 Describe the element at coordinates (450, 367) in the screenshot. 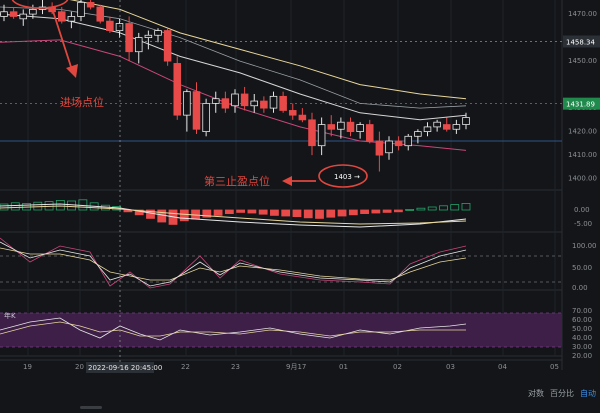

I see `x-tick-label: 03` at that location.